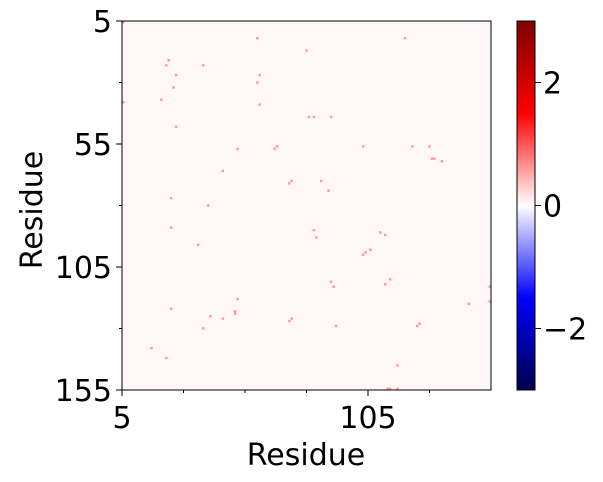 The width and height of the screenshot is (603, 482). I want to click on y-axis-label: Residue, so click(32, 210).